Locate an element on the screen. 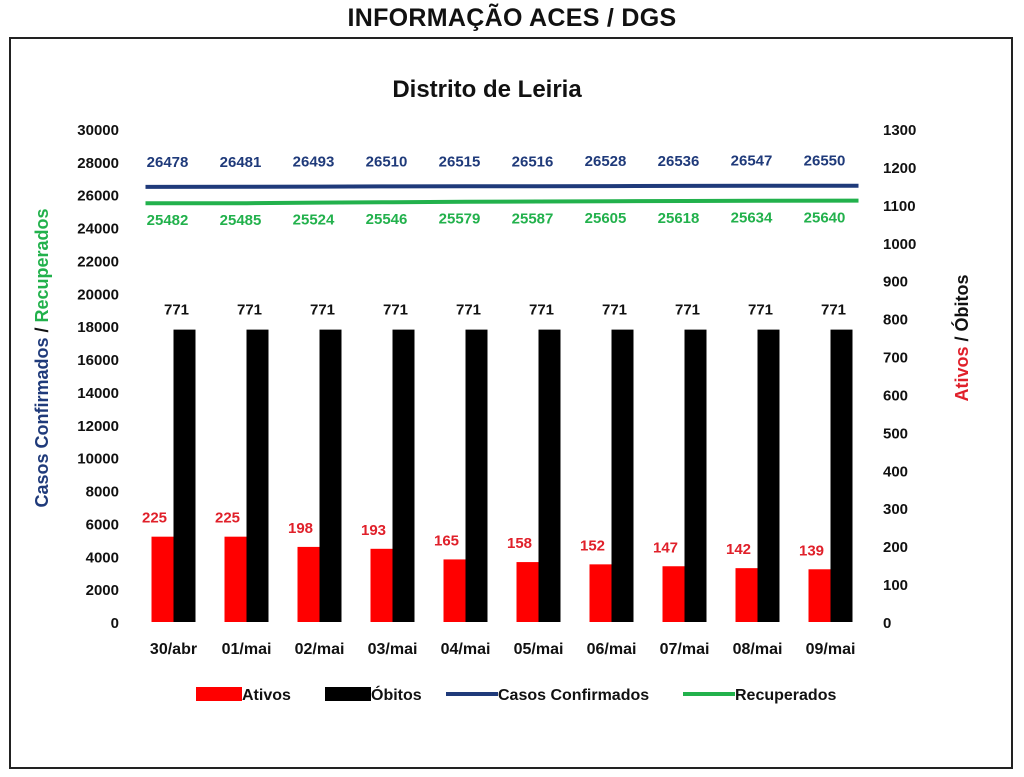 The width and height of the screenshot is (1024, 777). line-data-label: 26493 is located at coordinates (314, 162).